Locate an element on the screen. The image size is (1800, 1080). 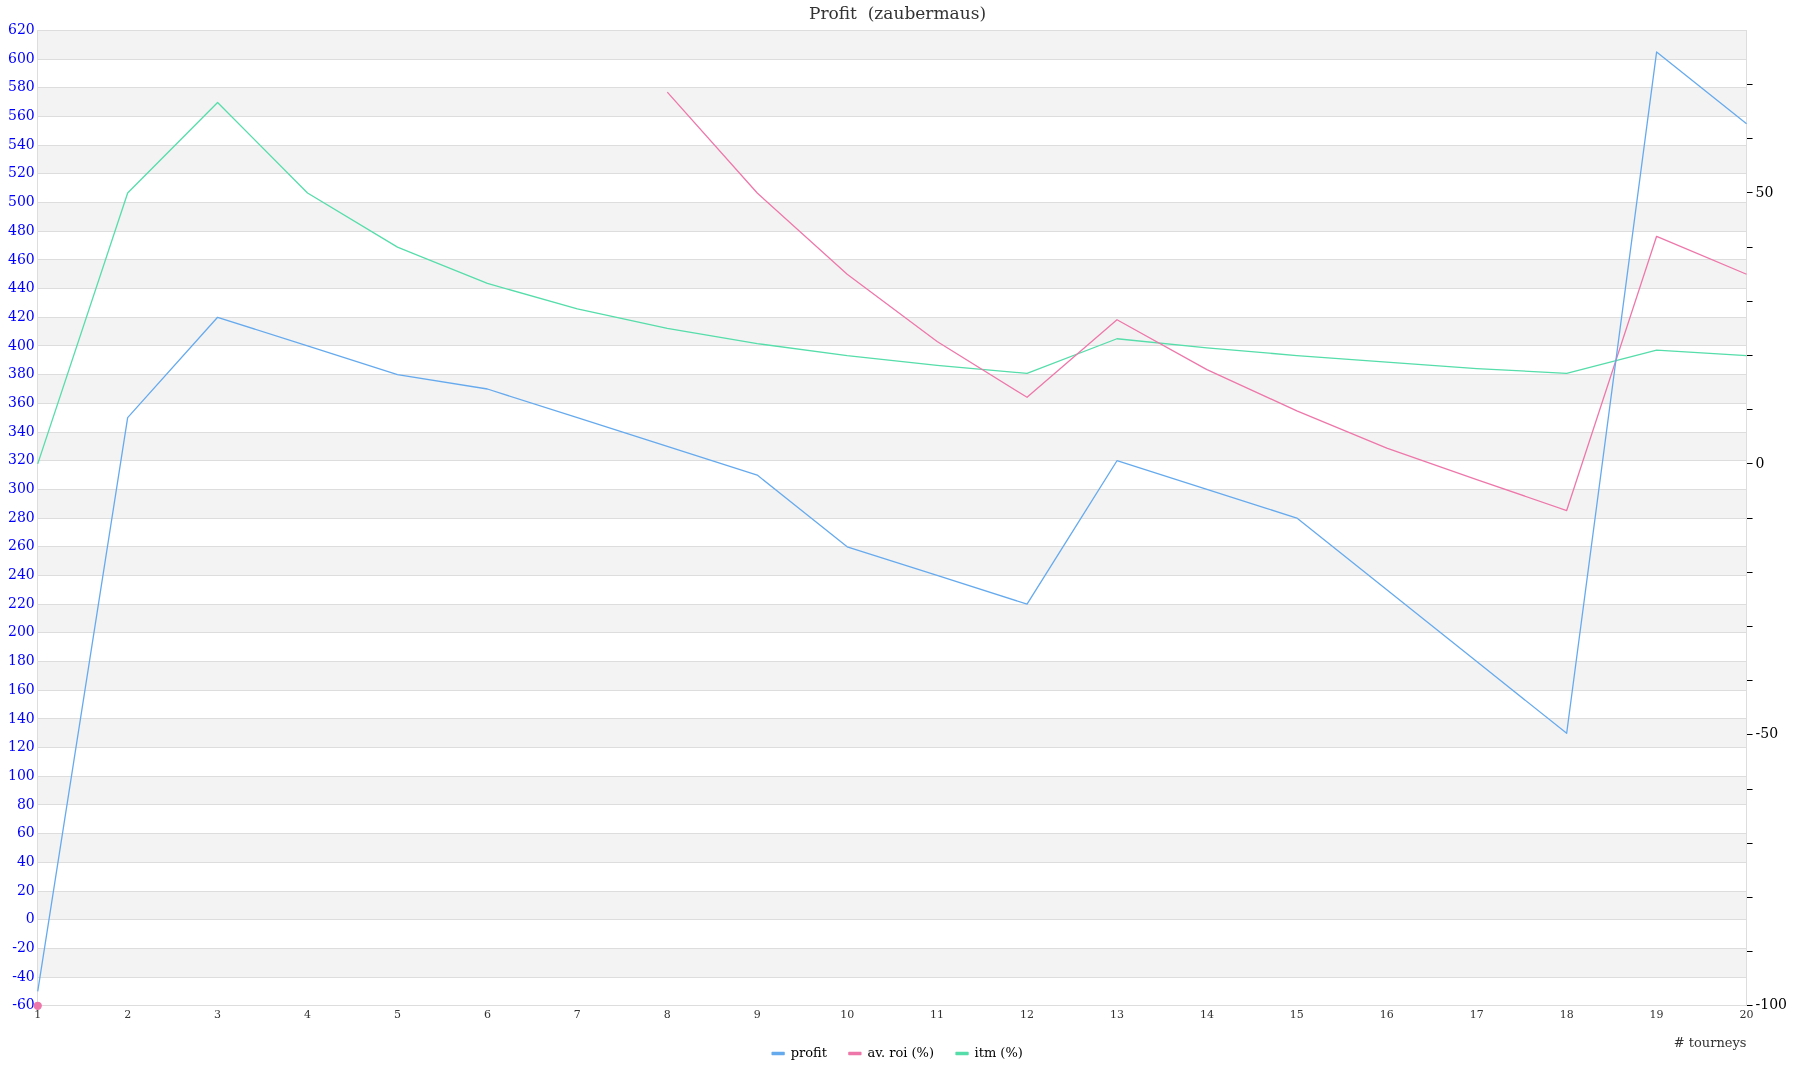
y-tick-label: 360 is located at coordinates (21, 401).